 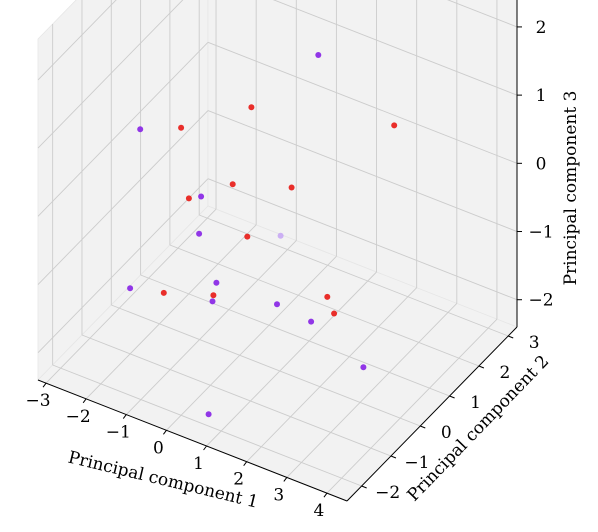 What do you see at coordinates (446, 433) in the screenshot?
I see `y-tick-label: 0` at bounding box center [446, 433].